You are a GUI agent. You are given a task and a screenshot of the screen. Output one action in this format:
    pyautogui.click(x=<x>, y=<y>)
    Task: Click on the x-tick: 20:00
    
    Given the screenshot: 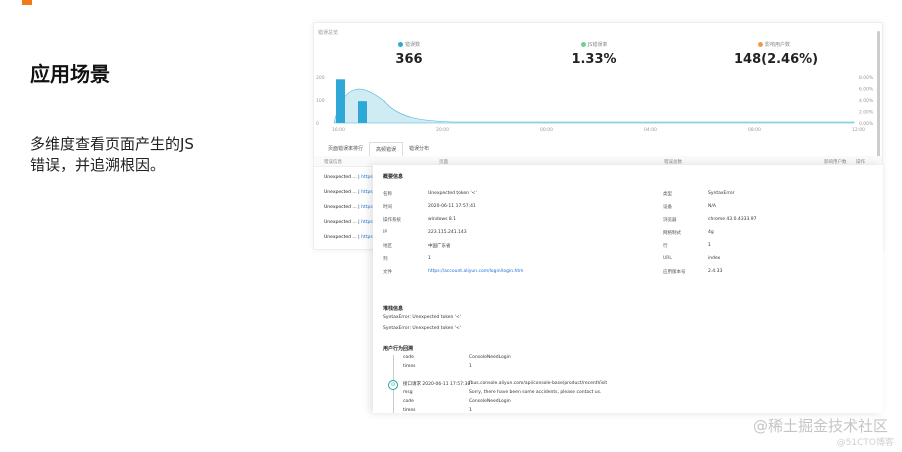 What is the action you would take?
    pyautogui.click(x=442, y=130)
    